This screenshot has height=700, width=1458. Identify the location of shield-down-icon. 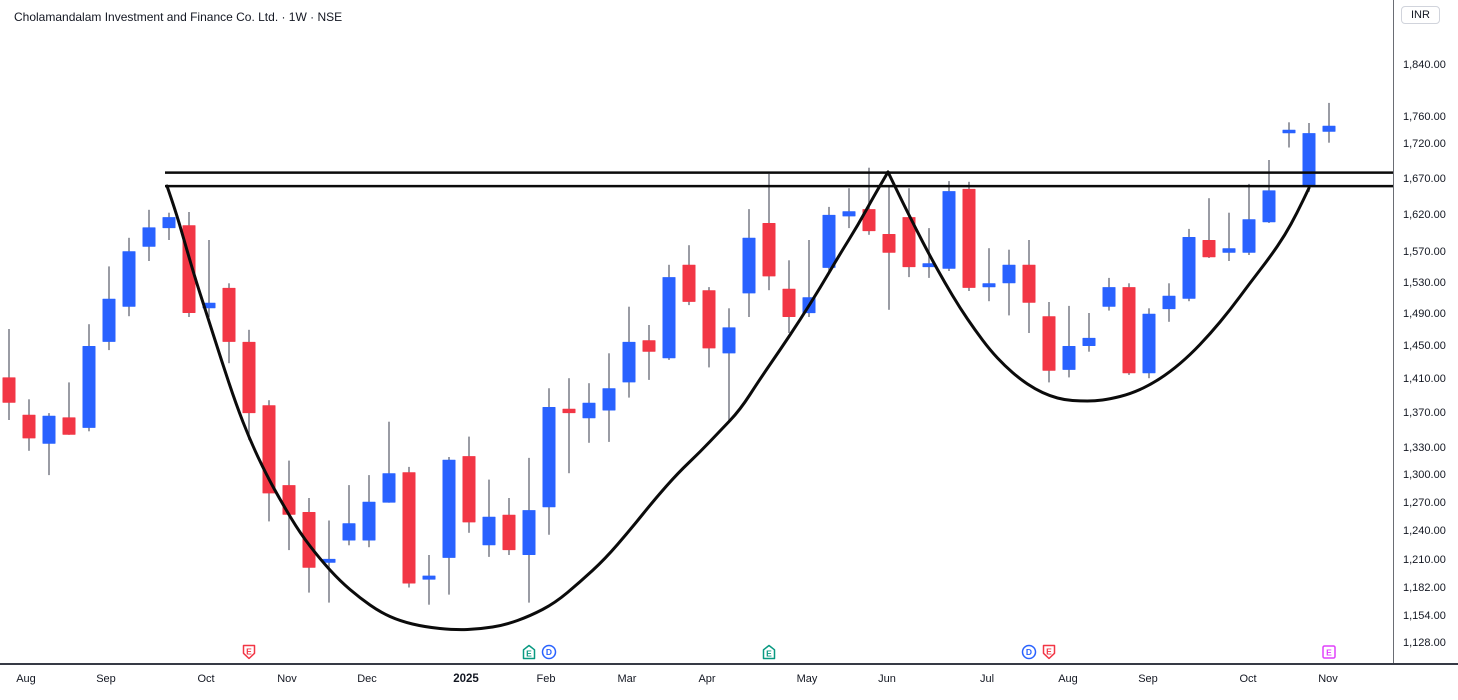
(249, 652).